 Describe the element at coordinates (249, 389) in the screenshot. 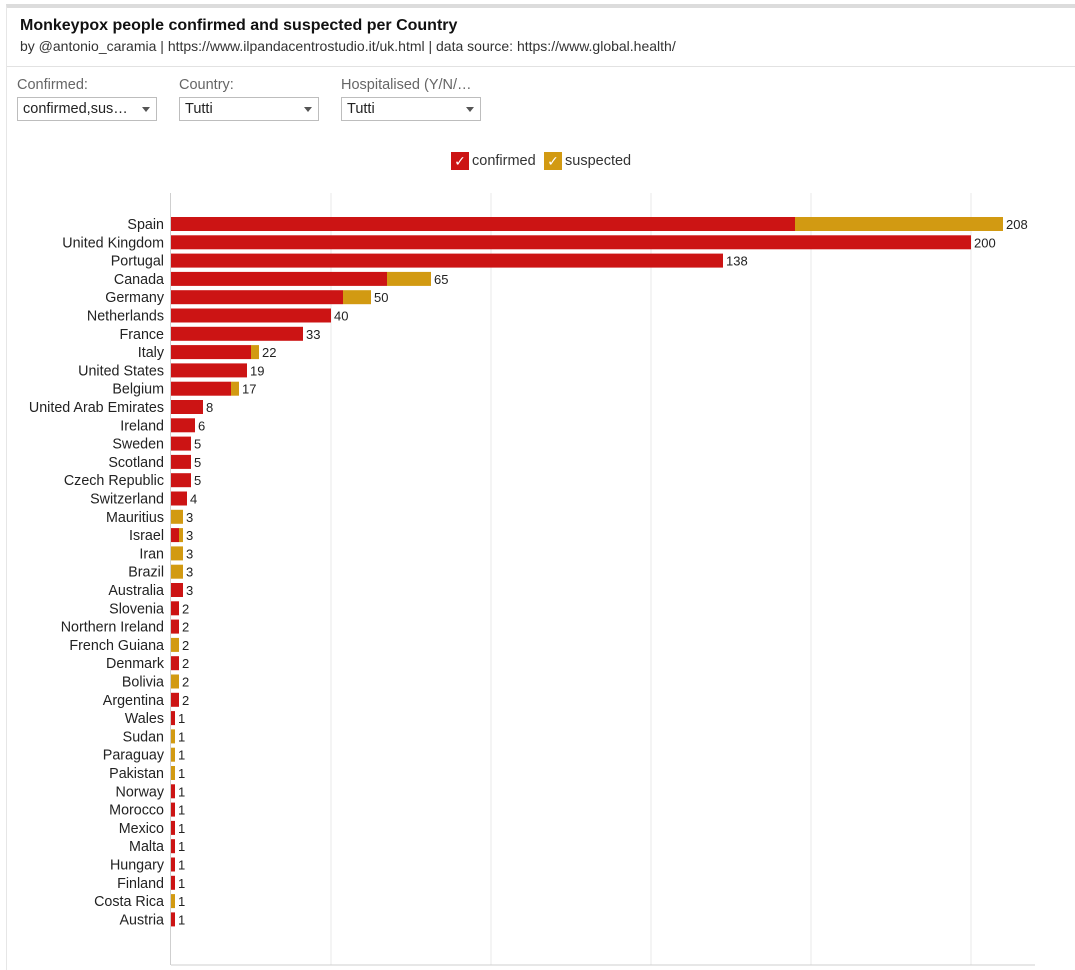

I see `value-label: 17` at that location.